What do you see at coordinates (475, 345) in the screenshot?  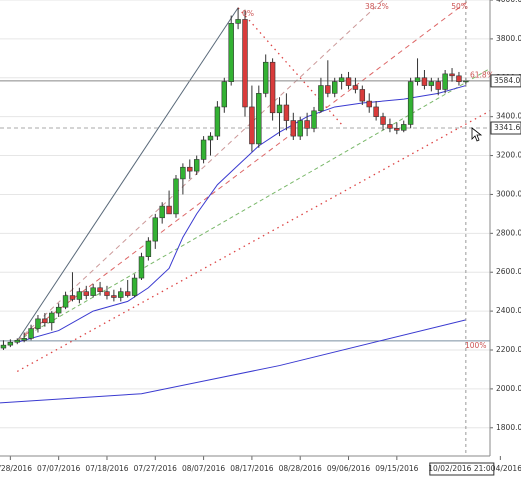 I see `fib-label: 100%` at bounding box center [475, 345].